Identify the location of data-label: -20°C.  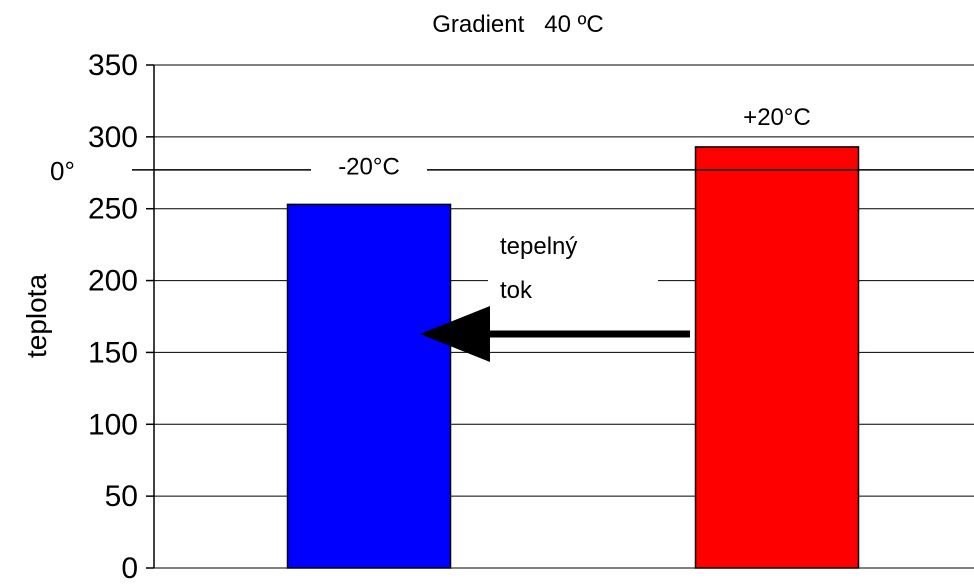
(369, 166).